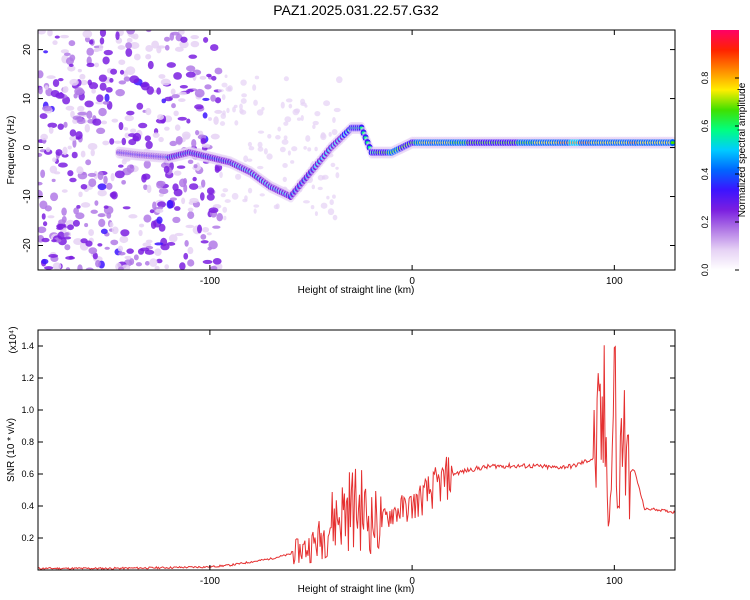  What do you see at coordinates (210, 581) in the screenshot?
I see `x-tick-label: -100` at bounding box center [210, 581].